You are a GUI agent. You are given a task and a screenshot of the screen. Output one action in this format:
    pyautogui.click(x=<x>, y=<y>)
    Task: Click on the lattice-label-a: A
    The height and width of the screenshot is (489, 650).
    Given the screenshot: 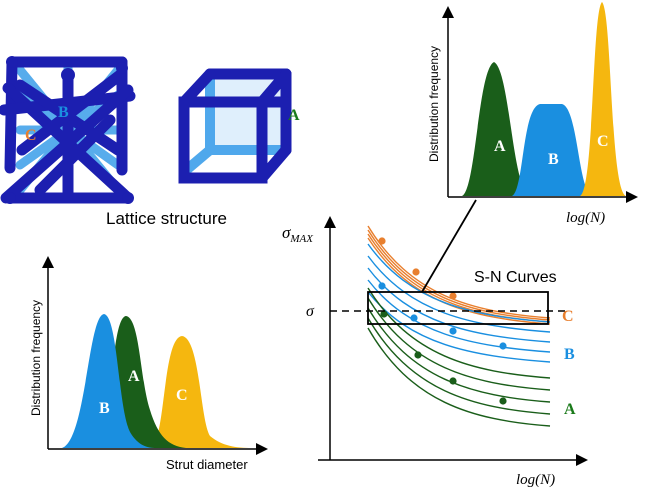 What is the action you would take?
    pyautogui.click(x=294, y=115)
    